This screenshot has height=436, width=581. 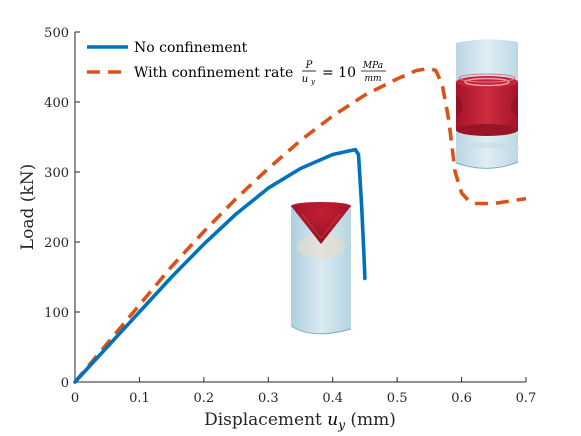 What do you see at coordinates (28, 207) in the screenshot?
I see `y-axis-title: Load (kN)` at bounding box center [28, 207].